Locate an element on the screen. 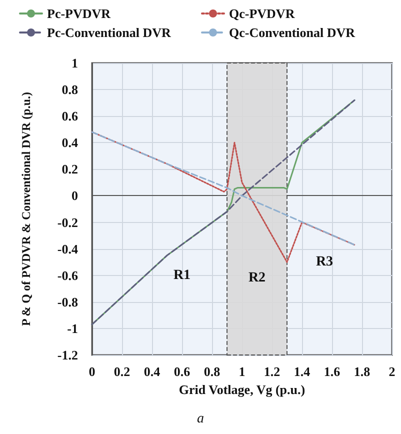  annotation: R3 is located at coordinates (325, 262).